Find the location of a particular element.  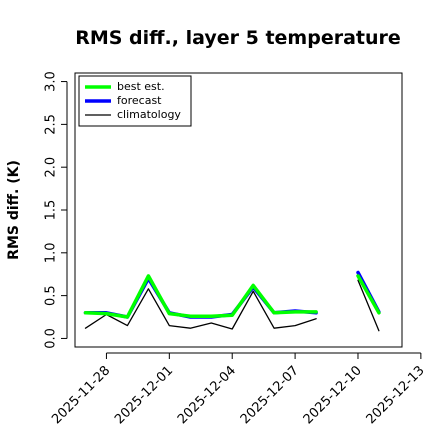

x-tick-label: 2025-12-10 is located at coordinates (333, 395).